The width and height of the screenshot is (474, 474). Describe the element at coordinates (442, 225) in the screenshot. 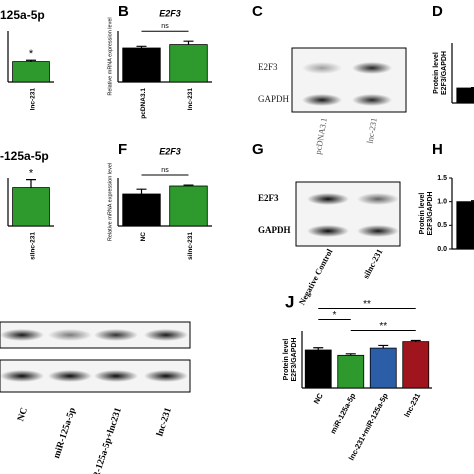

I see `y-tick-label: 0.5` at that location.